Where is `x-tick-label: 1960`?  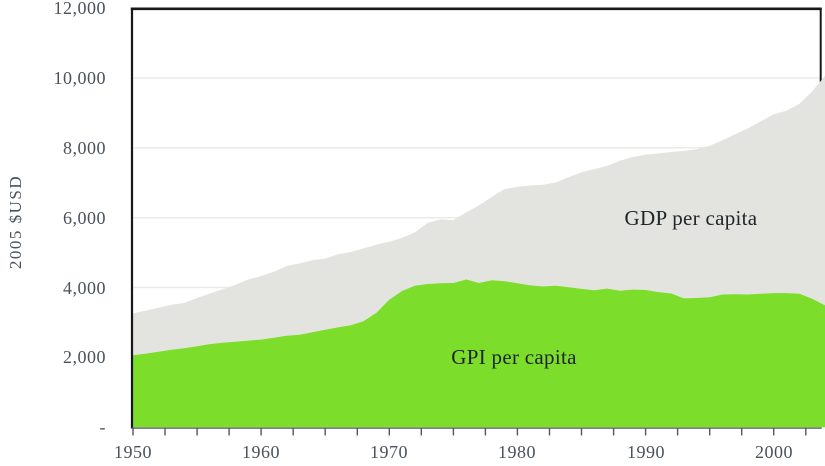 x-tick-label: 1960 is located at coordinates (261, 452).